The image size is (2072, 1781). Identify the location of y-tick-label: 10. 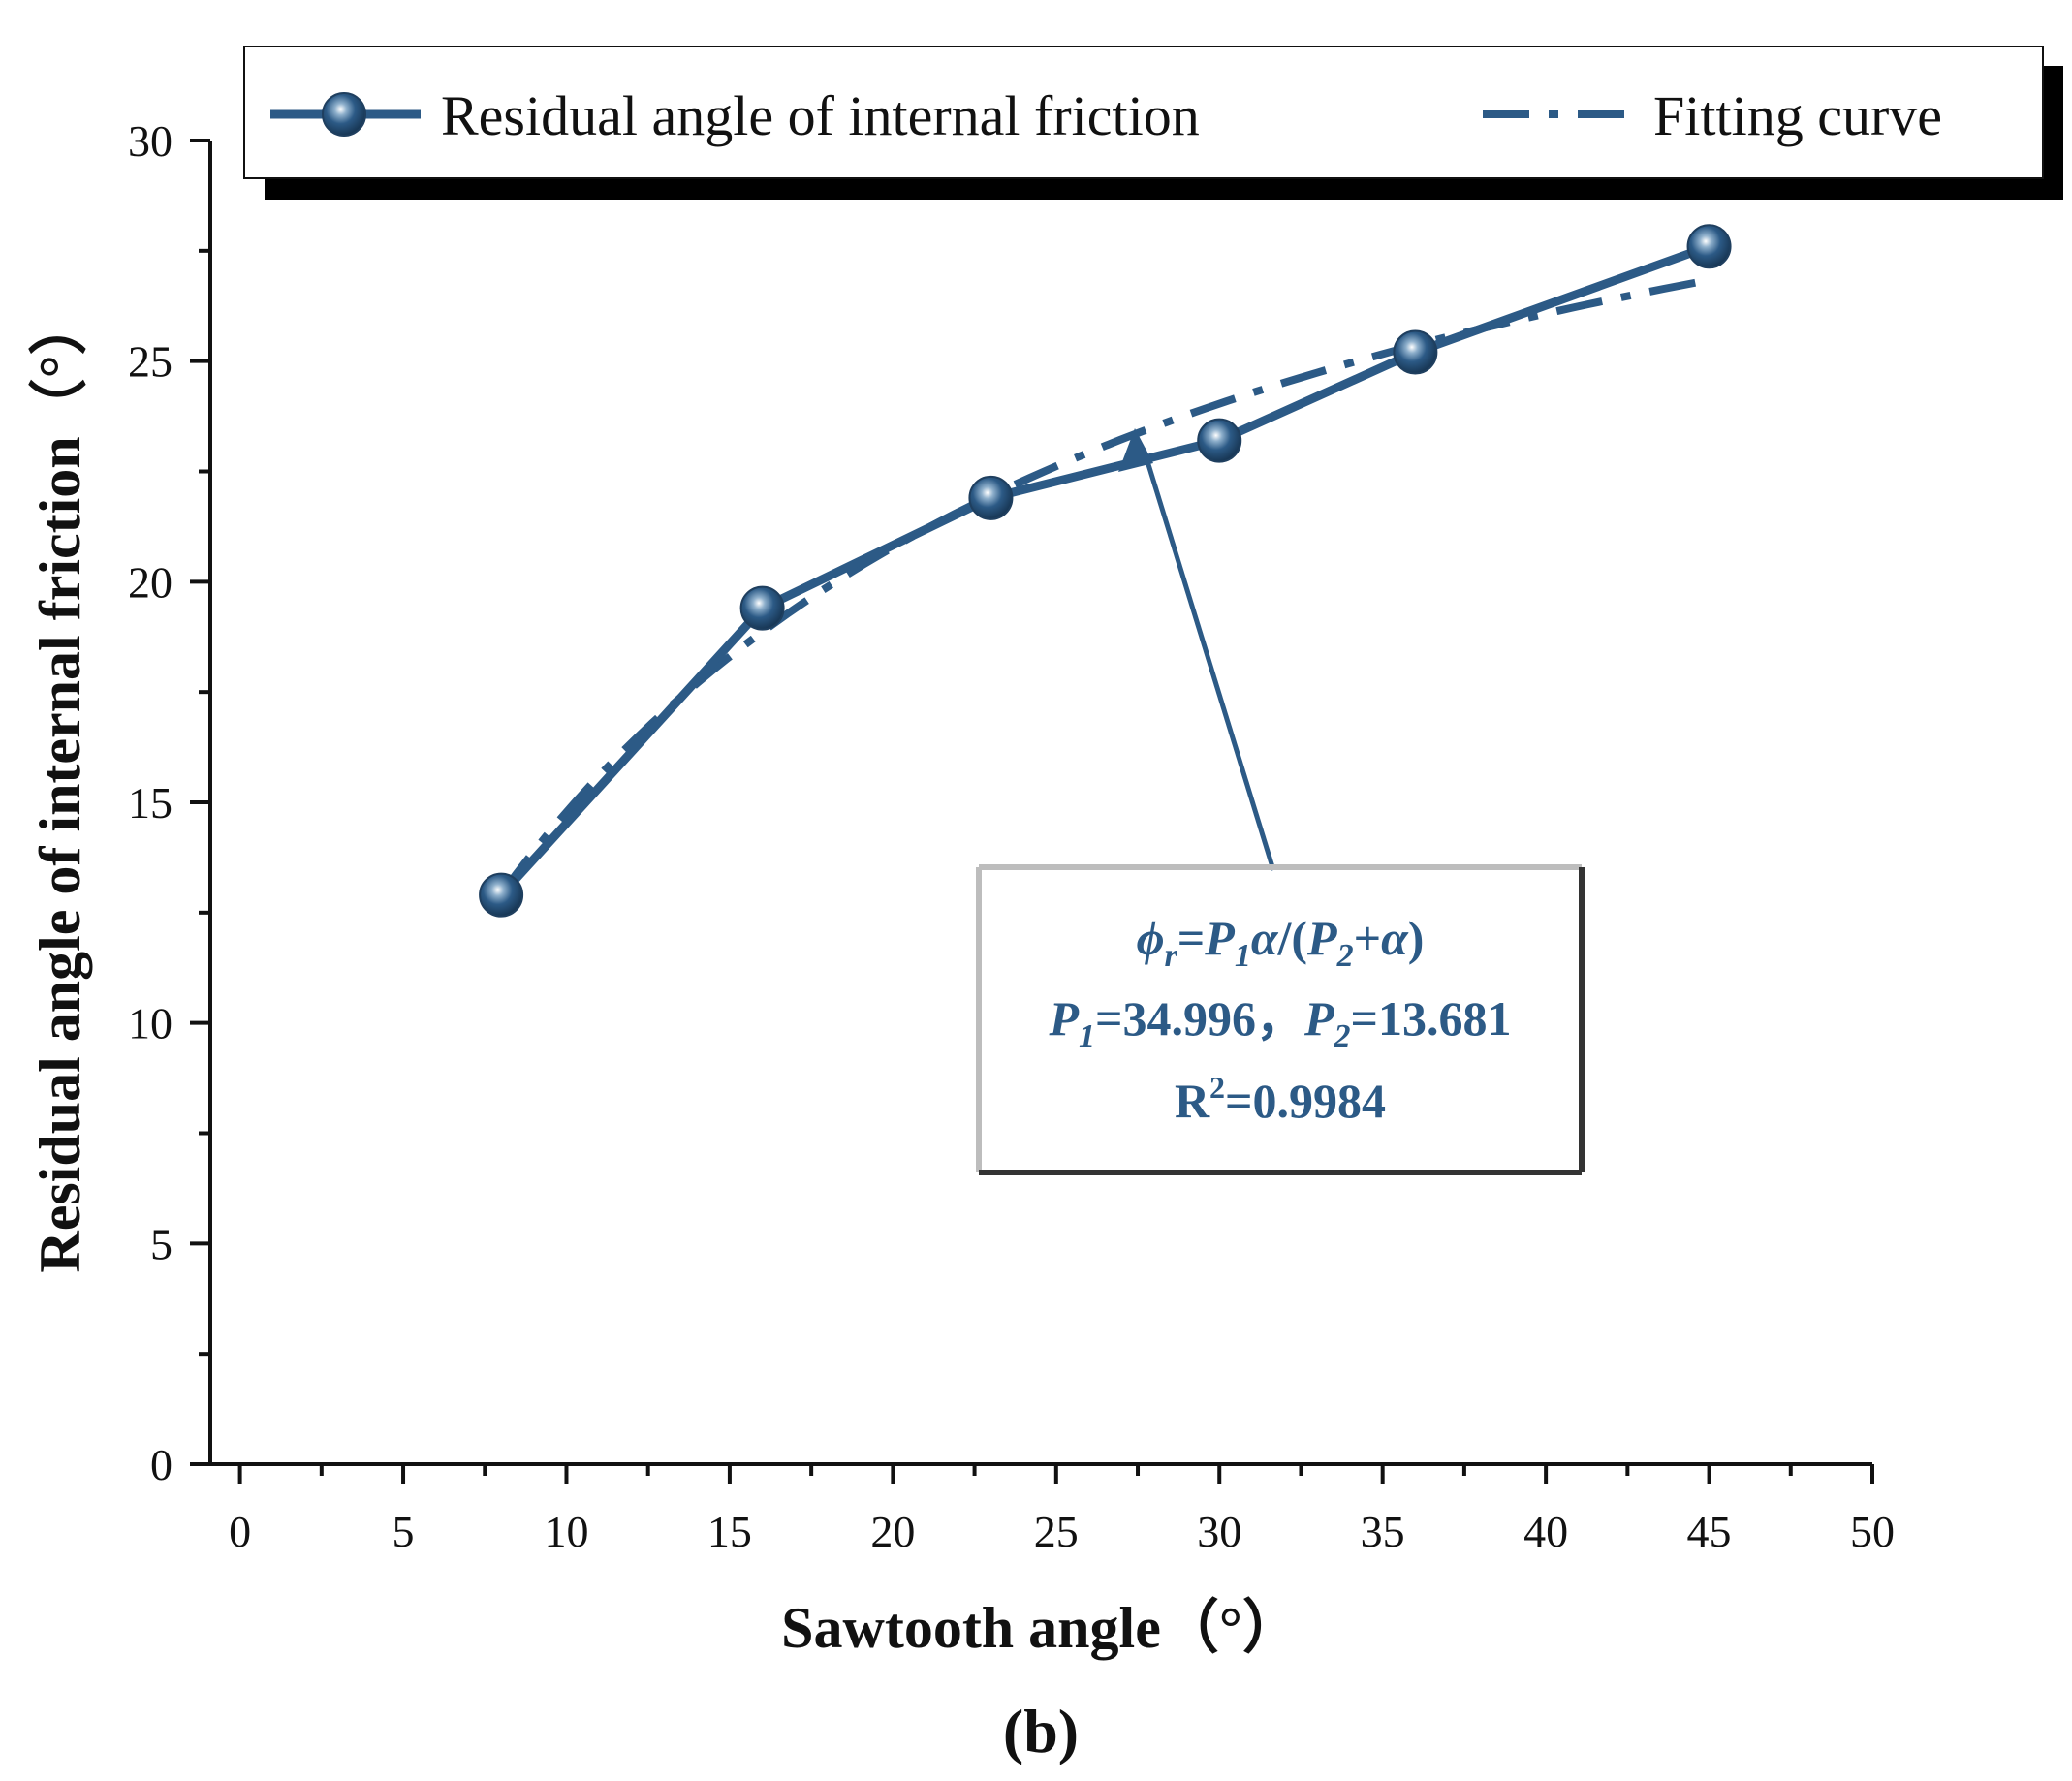
(150, 1024).